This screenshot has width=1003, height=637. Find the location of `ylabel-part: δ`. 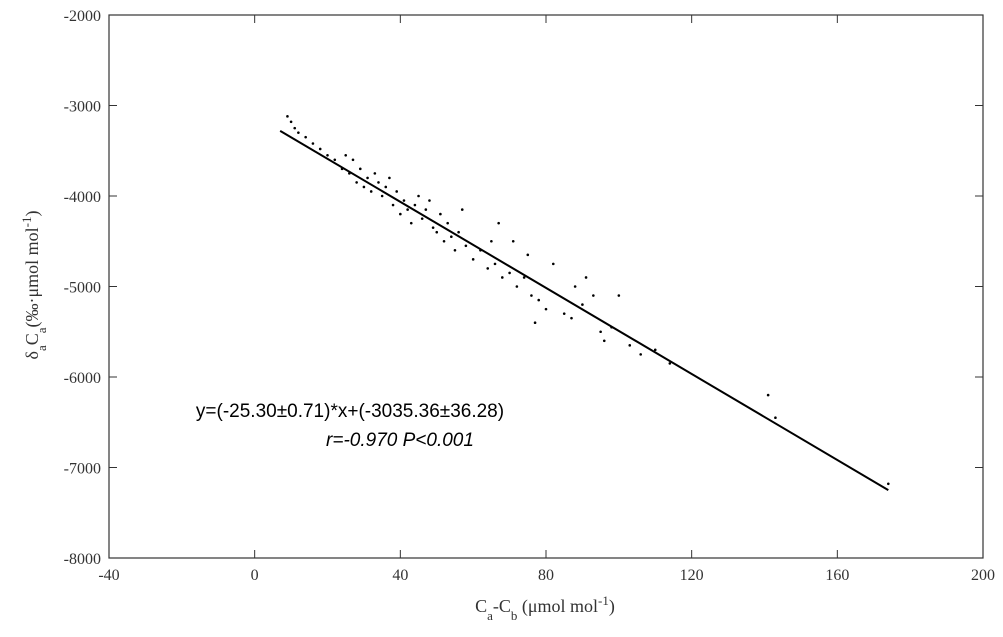

ylabel-part: δ is located at coordinates (32, 355).